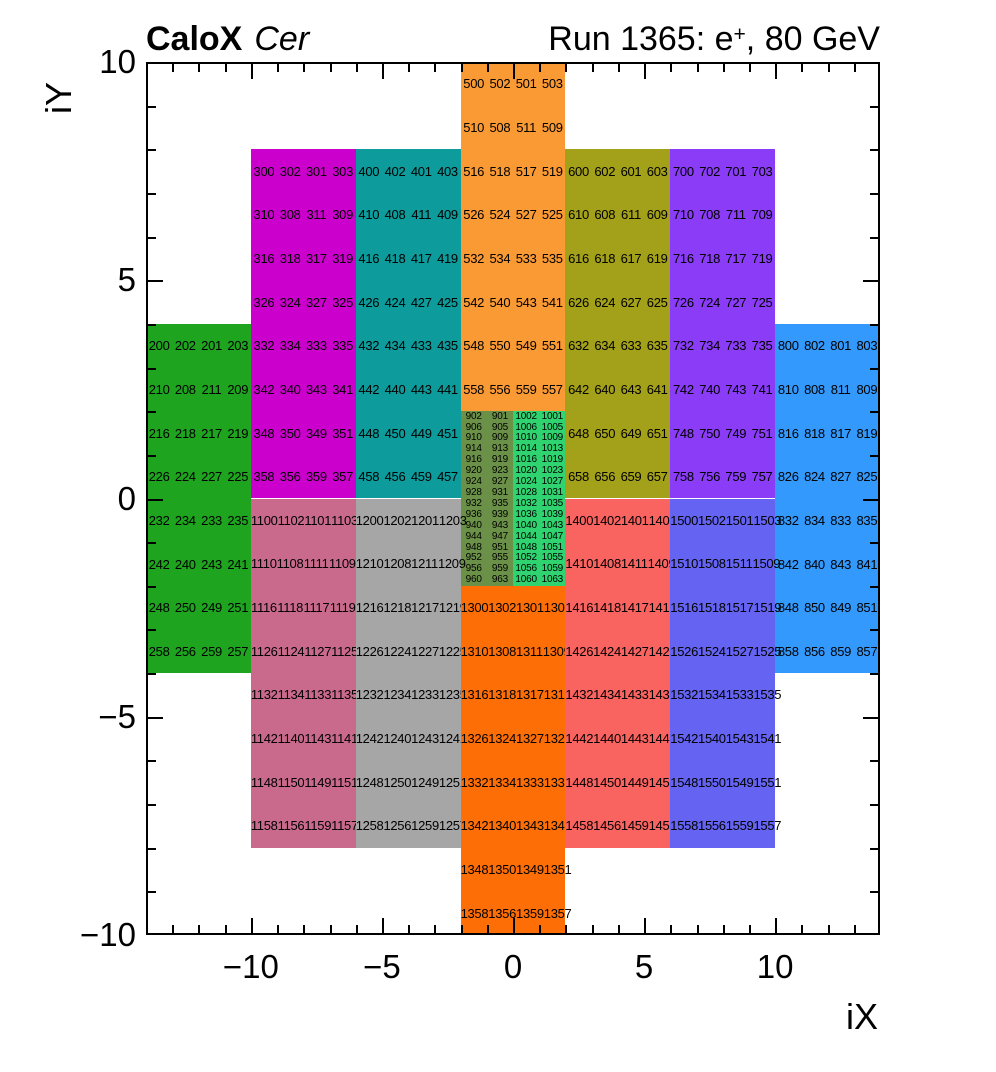  What do you see at coordinates (722, 215) in the screenshot?
I see `channel-row: 710 708 711 709` at bounding box center [722, 215].